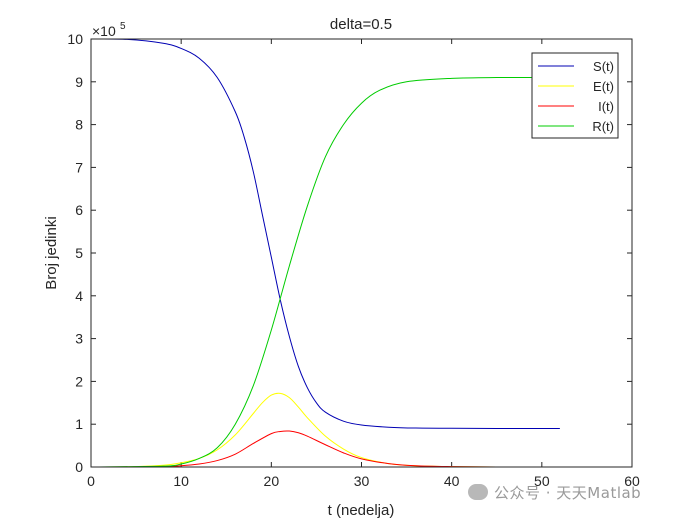  I want to click on y-tick-label: 9, so click(79, 82).